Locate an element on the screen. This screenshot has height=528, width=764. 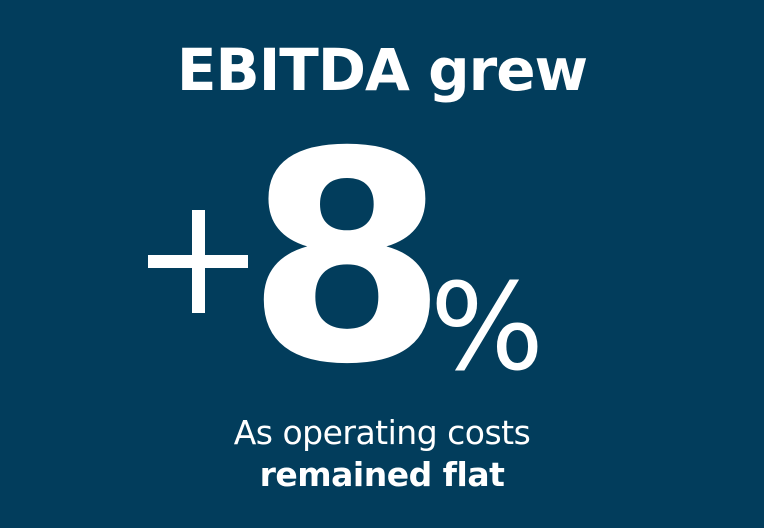
plus-sign-icon is located at coordinates (198, 261).